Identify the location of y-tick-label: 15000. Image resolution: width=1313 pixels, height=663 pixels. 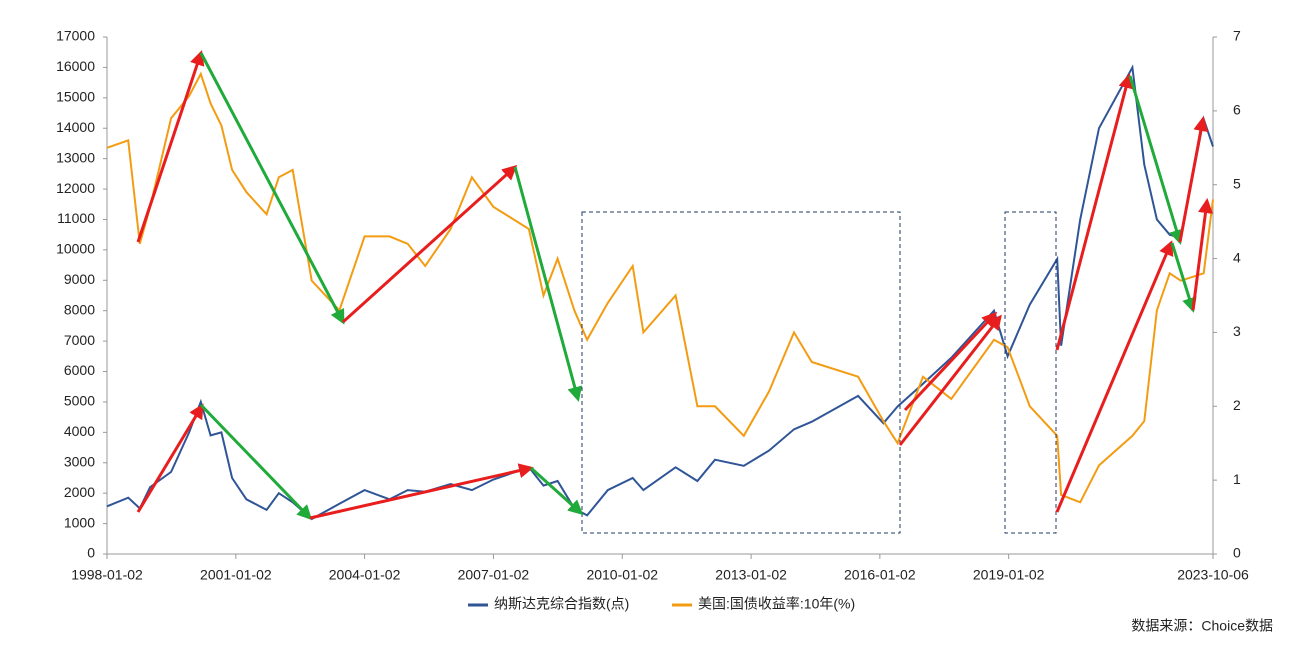
(75, 97).